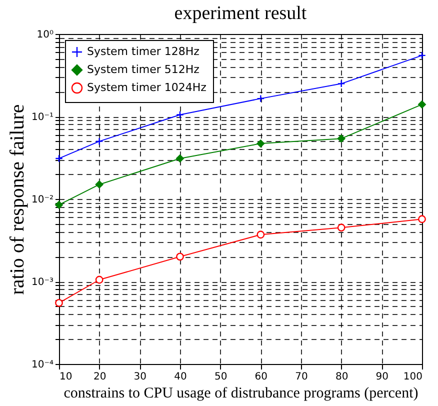  What do you see at coordinates (241, 13) in the screenshot?
I see `chart-title: experiment result` at bounding box center [241, 13].